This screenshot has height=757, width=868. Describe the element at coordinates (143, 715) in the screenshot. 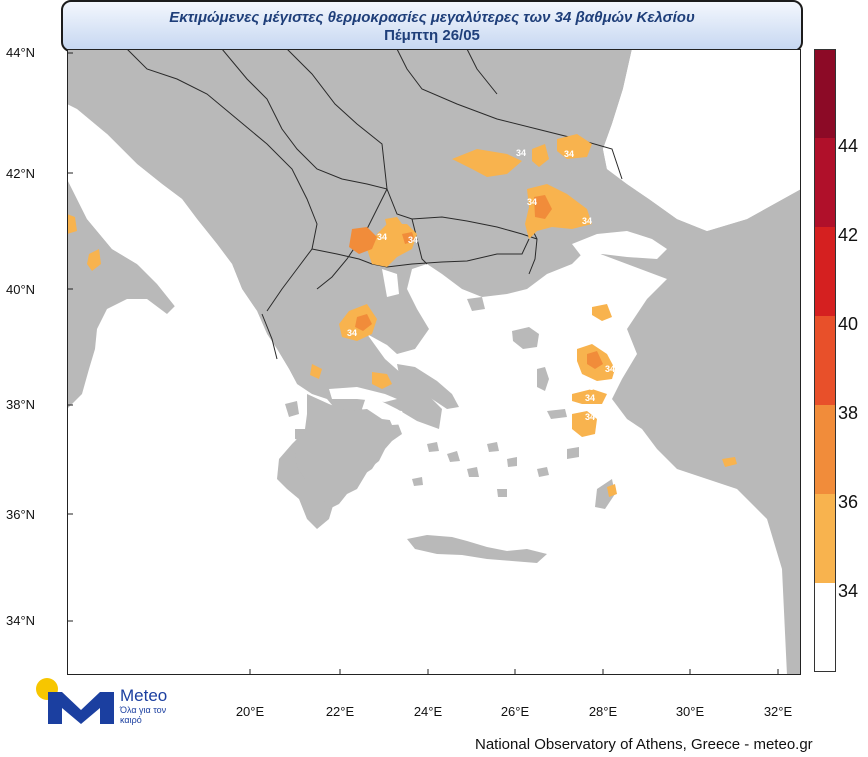

I see `logo-tagline: Όλα για τον καιρό` at that location.